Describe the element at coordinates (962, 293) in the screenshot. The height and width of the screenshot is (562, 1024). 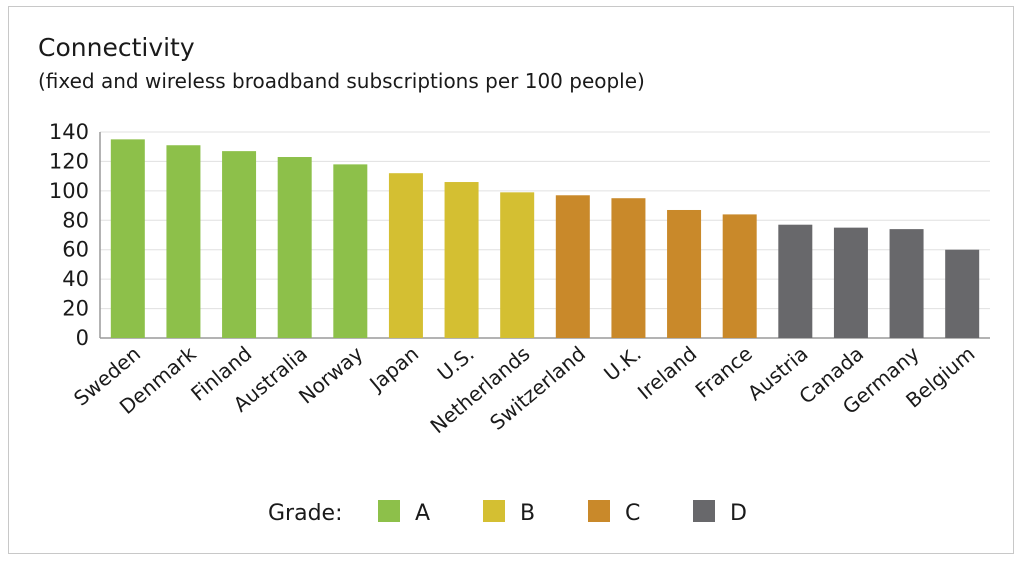
I see `bar-belgium` at that location.